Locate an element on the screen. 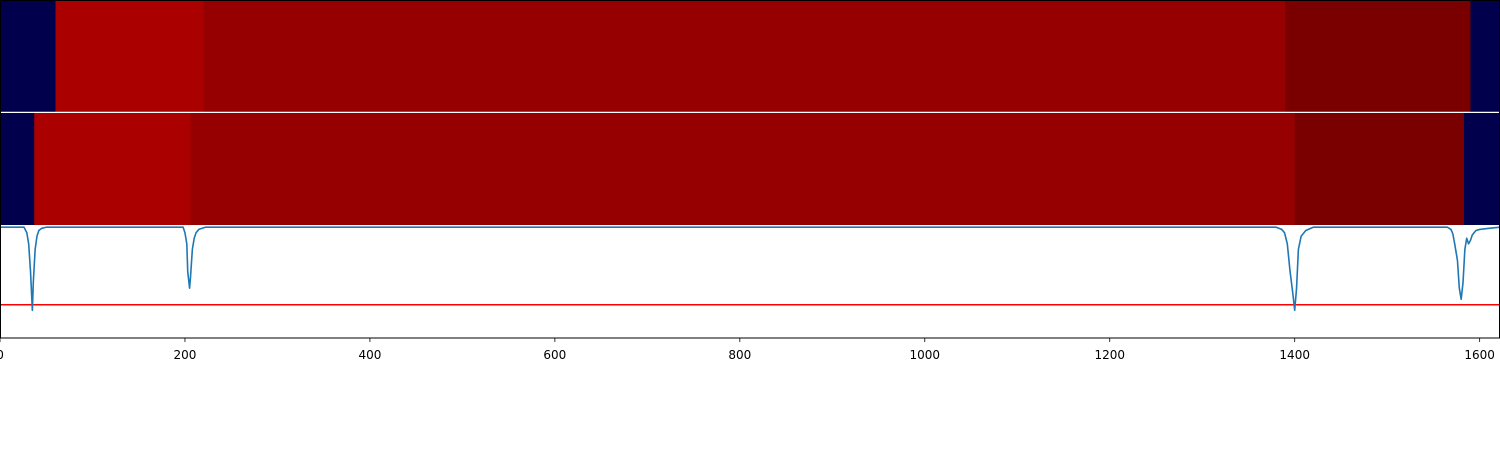  x-tick-label-400: 400 is located at coordinates (369, 355).